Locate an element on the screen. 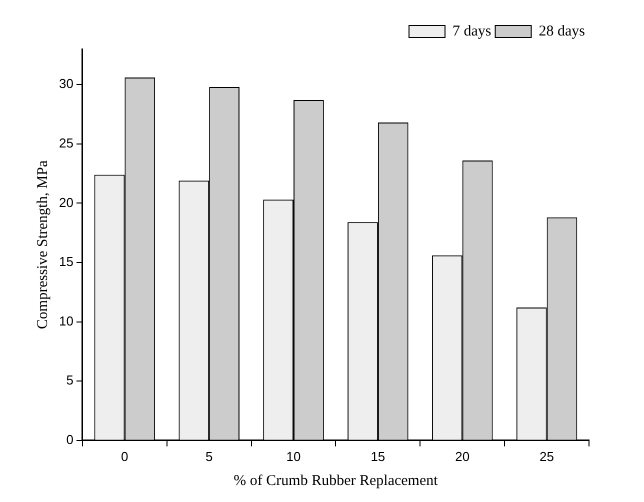 This screenshot has height=502, width=644. legend-label: 28 days is located at coordinates (562, 31).